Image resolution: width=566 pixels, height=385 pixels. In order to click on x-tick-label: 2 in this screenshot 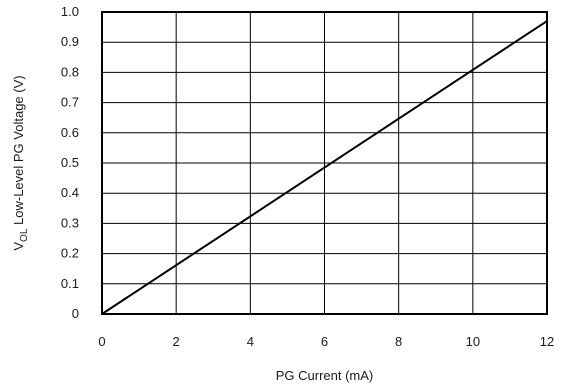, I will do `click(176, 341)`.